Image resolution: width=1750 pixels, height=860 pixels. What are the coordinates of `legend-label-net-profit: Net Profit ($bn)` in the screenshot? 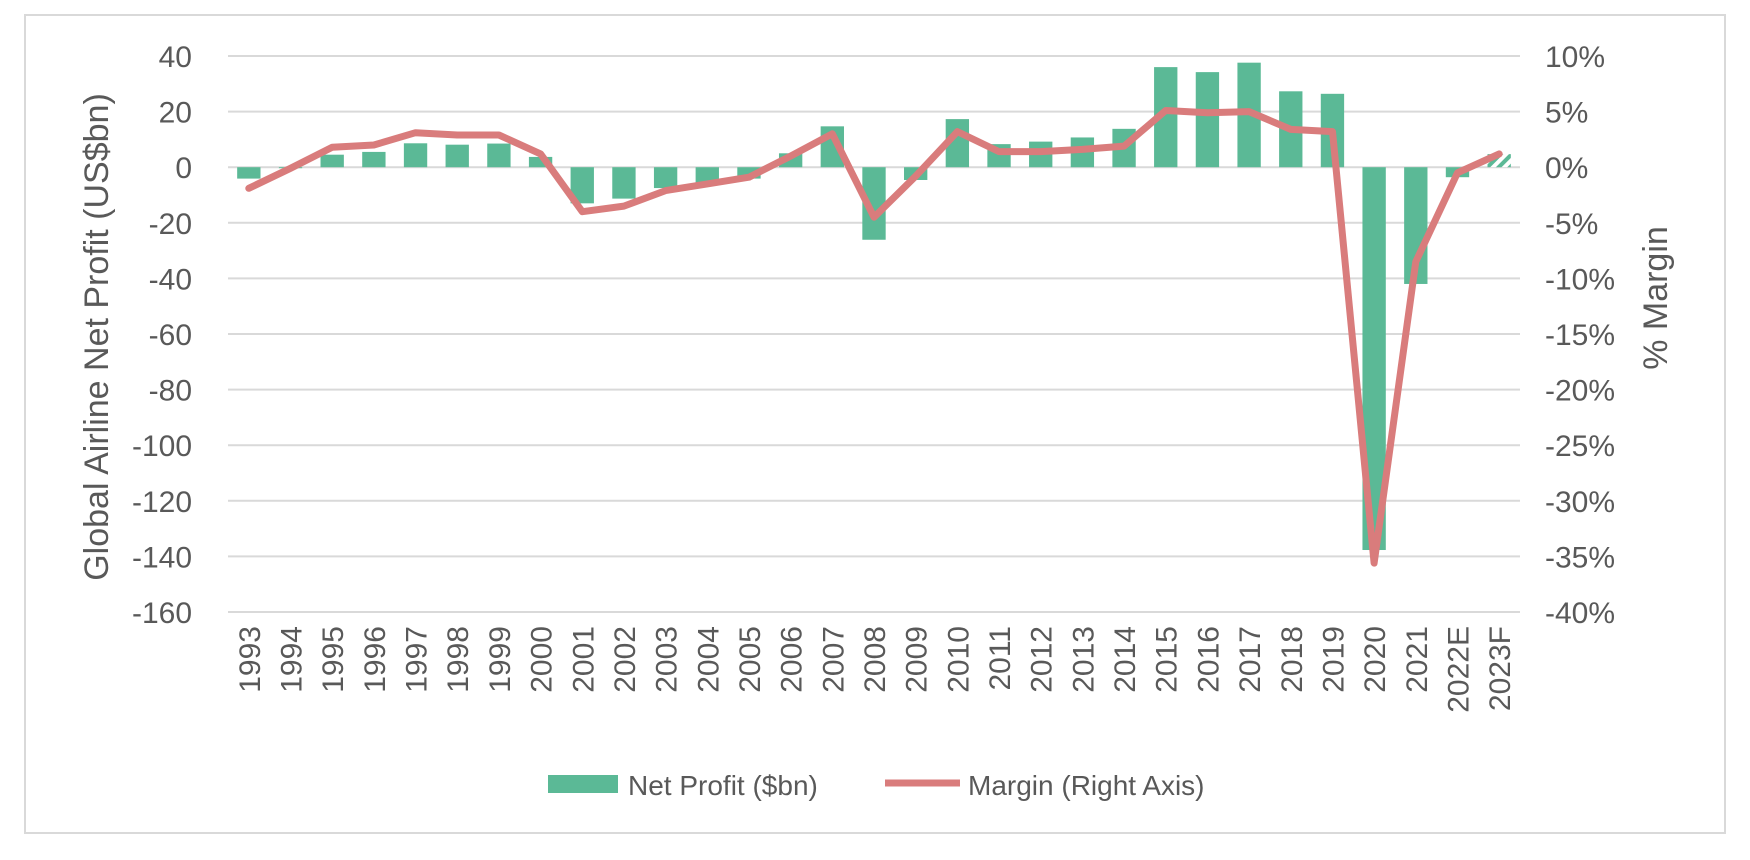 It's located at (723, 785).